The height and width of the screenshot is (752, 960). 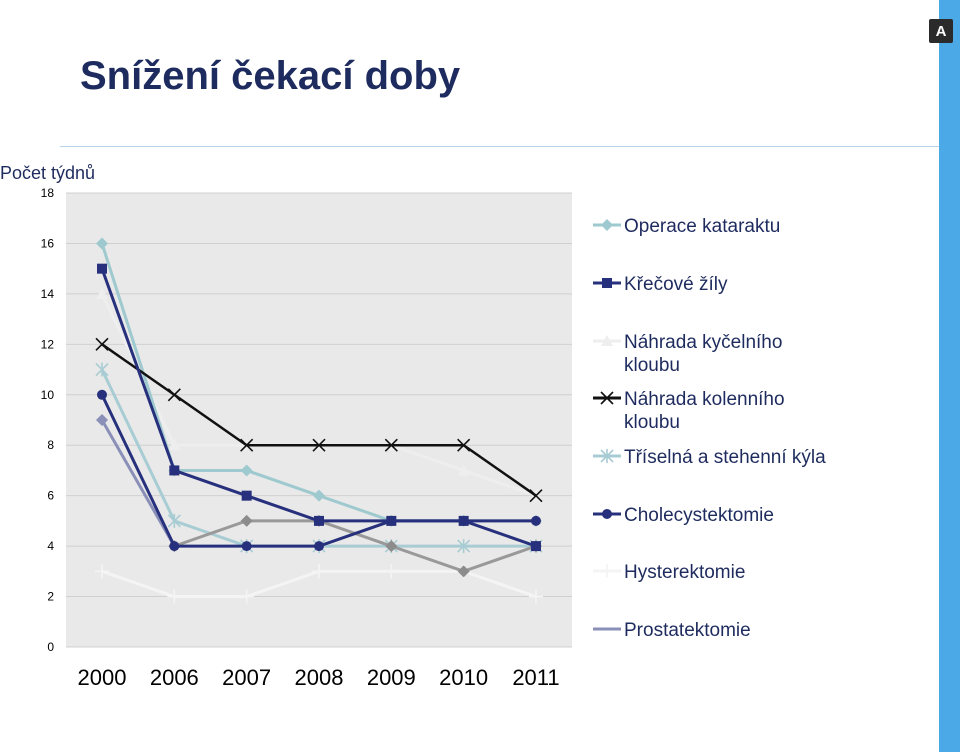 What do you see at coordinates (102, 677) in the screenshot?
I see `x-tick-label: 2000` at bounding box center [102, 677].